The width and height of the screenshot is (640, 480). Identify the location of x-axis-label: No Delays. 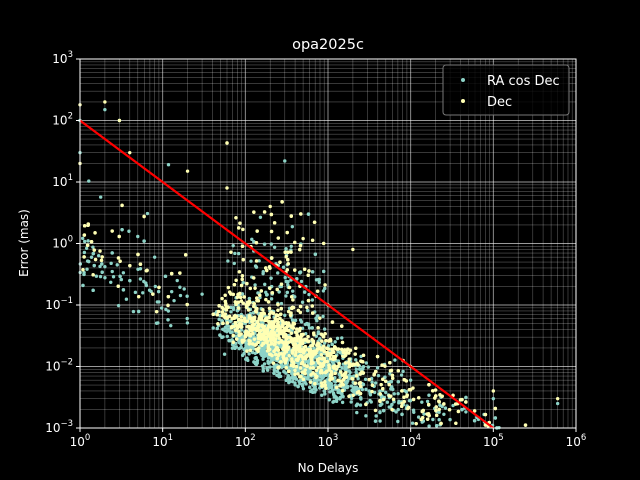
(328, 468).